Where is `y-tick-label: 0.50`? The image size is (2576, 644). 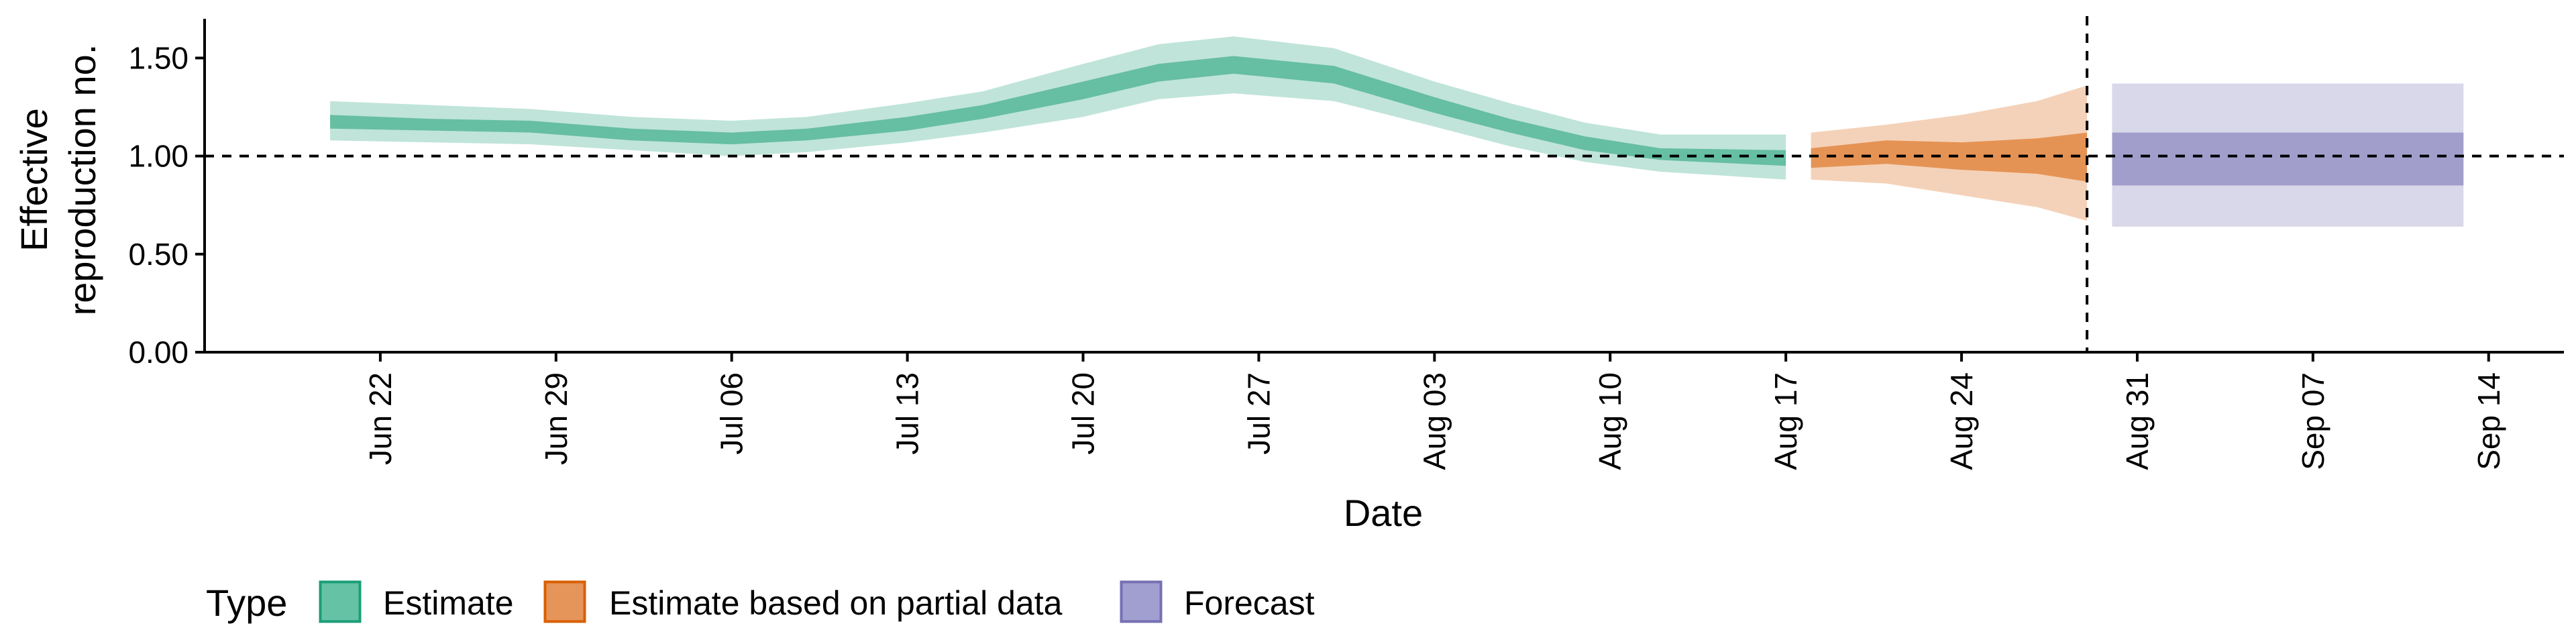
y-tick-label: 0.50 is located at coordinates (158, 254).